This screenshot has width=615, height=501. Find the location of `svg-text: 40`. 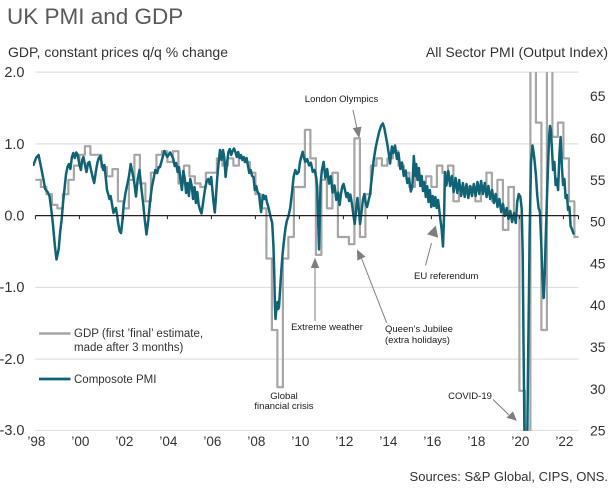

svg-text: 40 is located at coordinates (598, 305).